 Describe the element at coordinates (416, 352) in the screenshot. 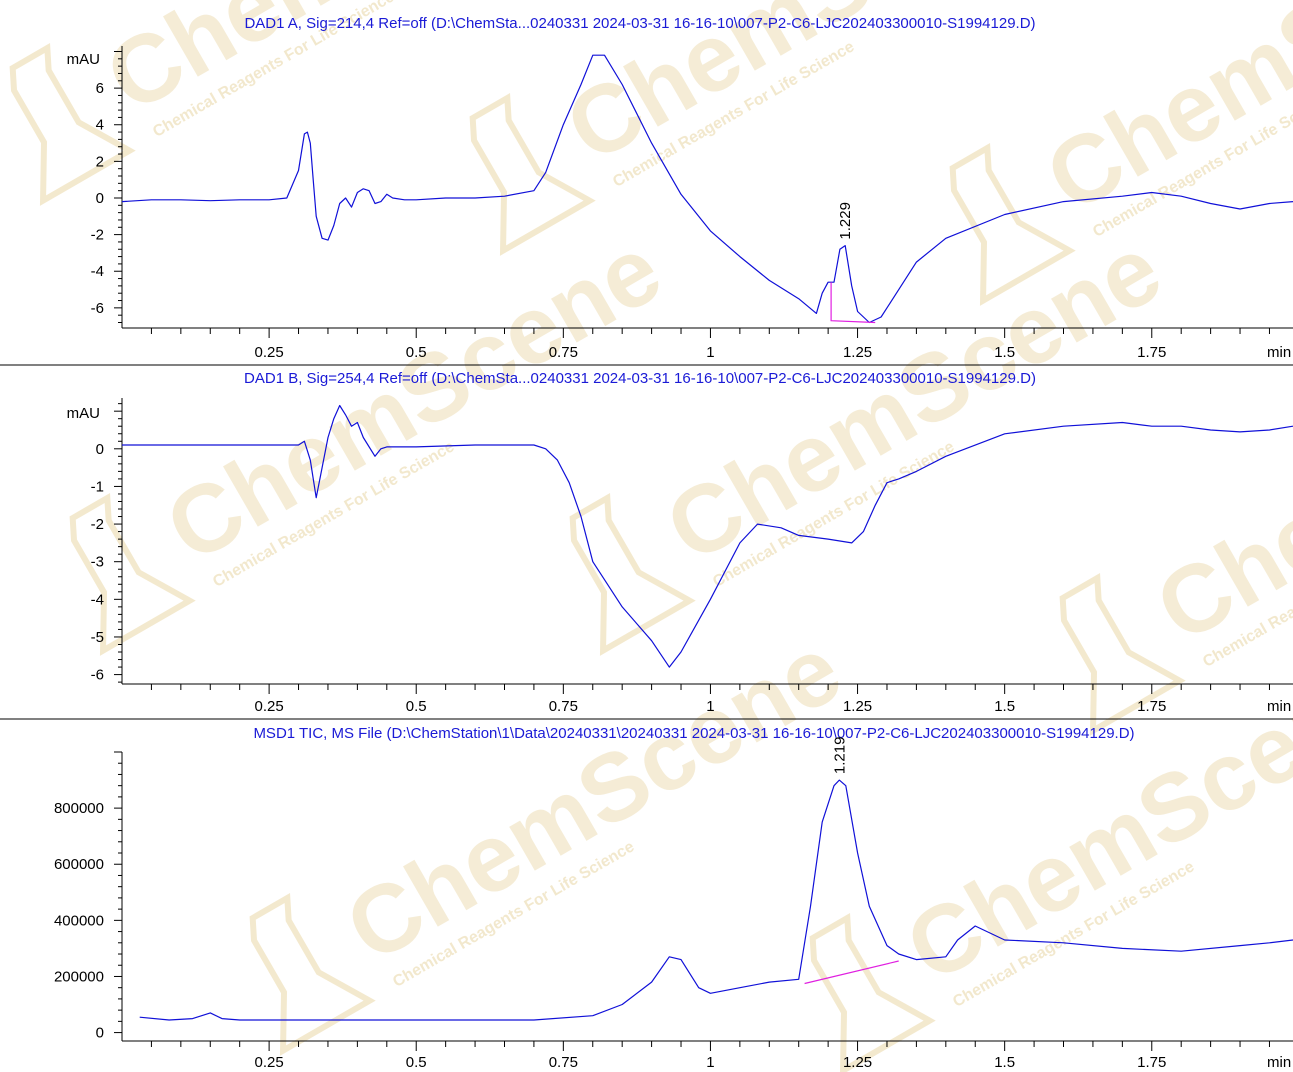

I see `dad1-a-x-tick-label: 0.5` at that location.